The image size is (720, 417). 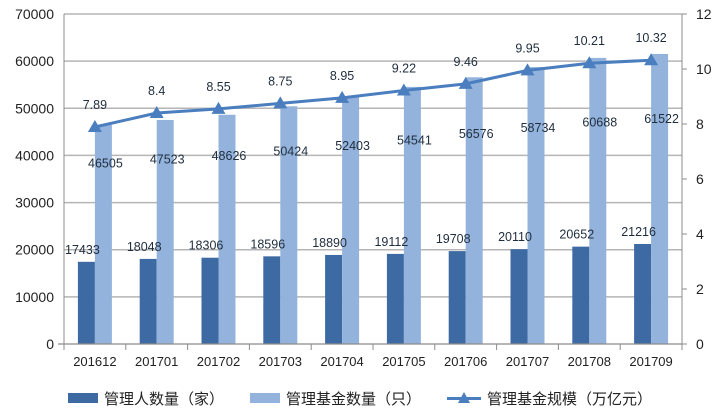 I want to click on bar-label: 18048, so click(x=144, y=247).